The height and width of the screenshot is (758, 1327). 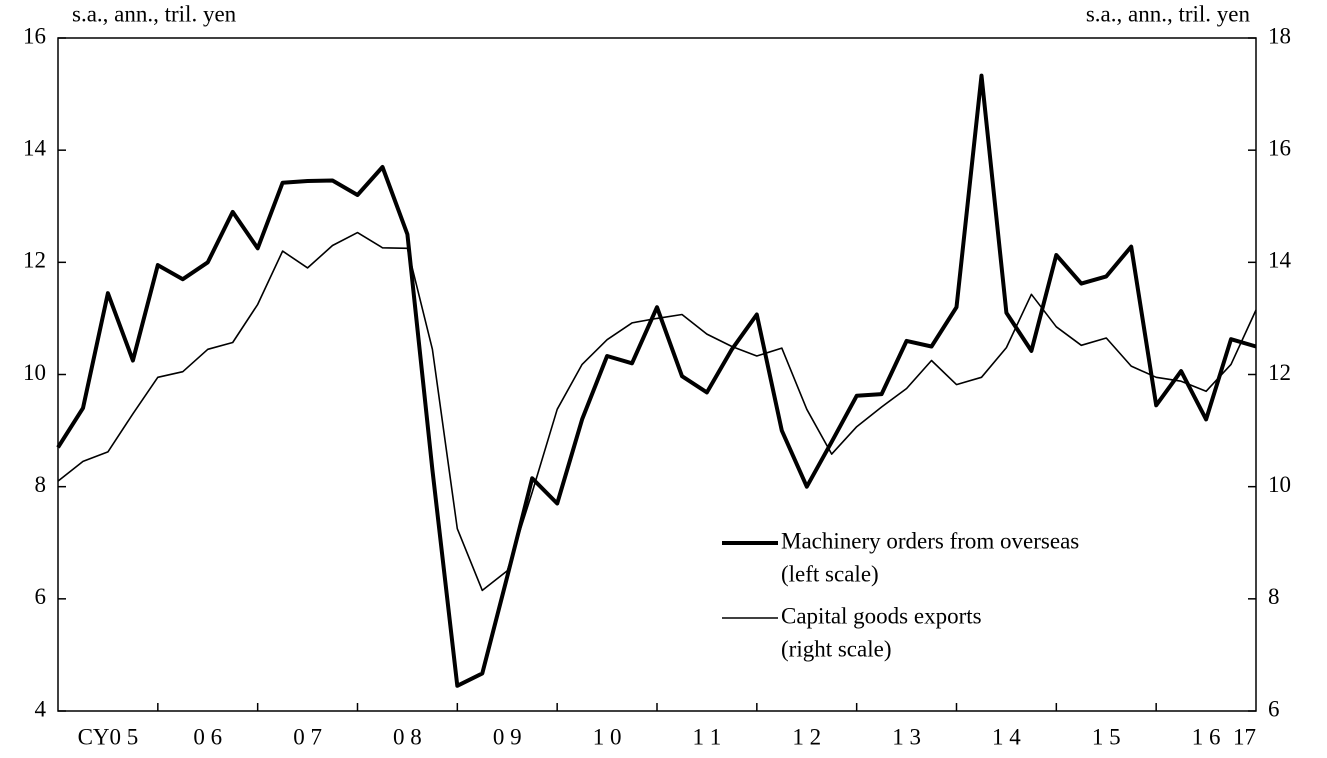 I want to click on y2-tick-label: 6, so click(x=1274, y=708).